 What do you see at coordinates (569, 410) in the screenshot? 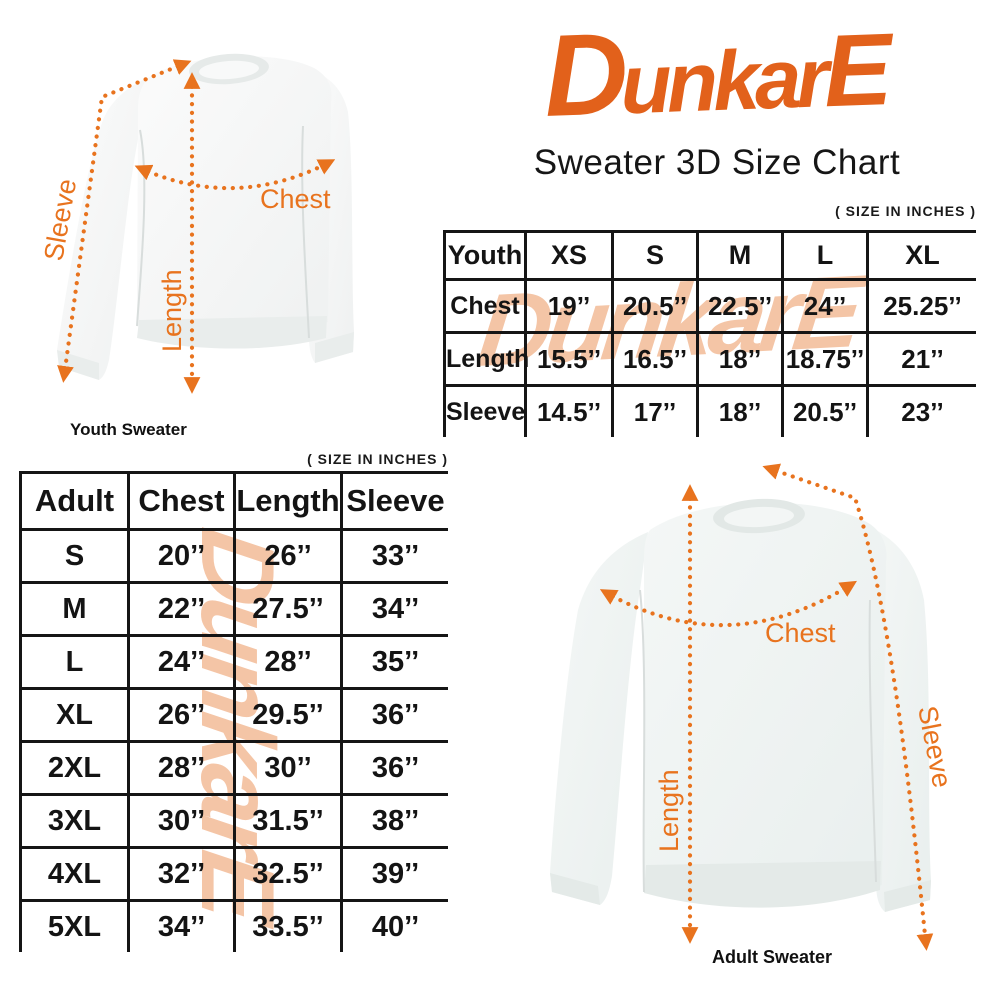
I see `table-cell: 14.5’’` at bounding box center [569, 410].